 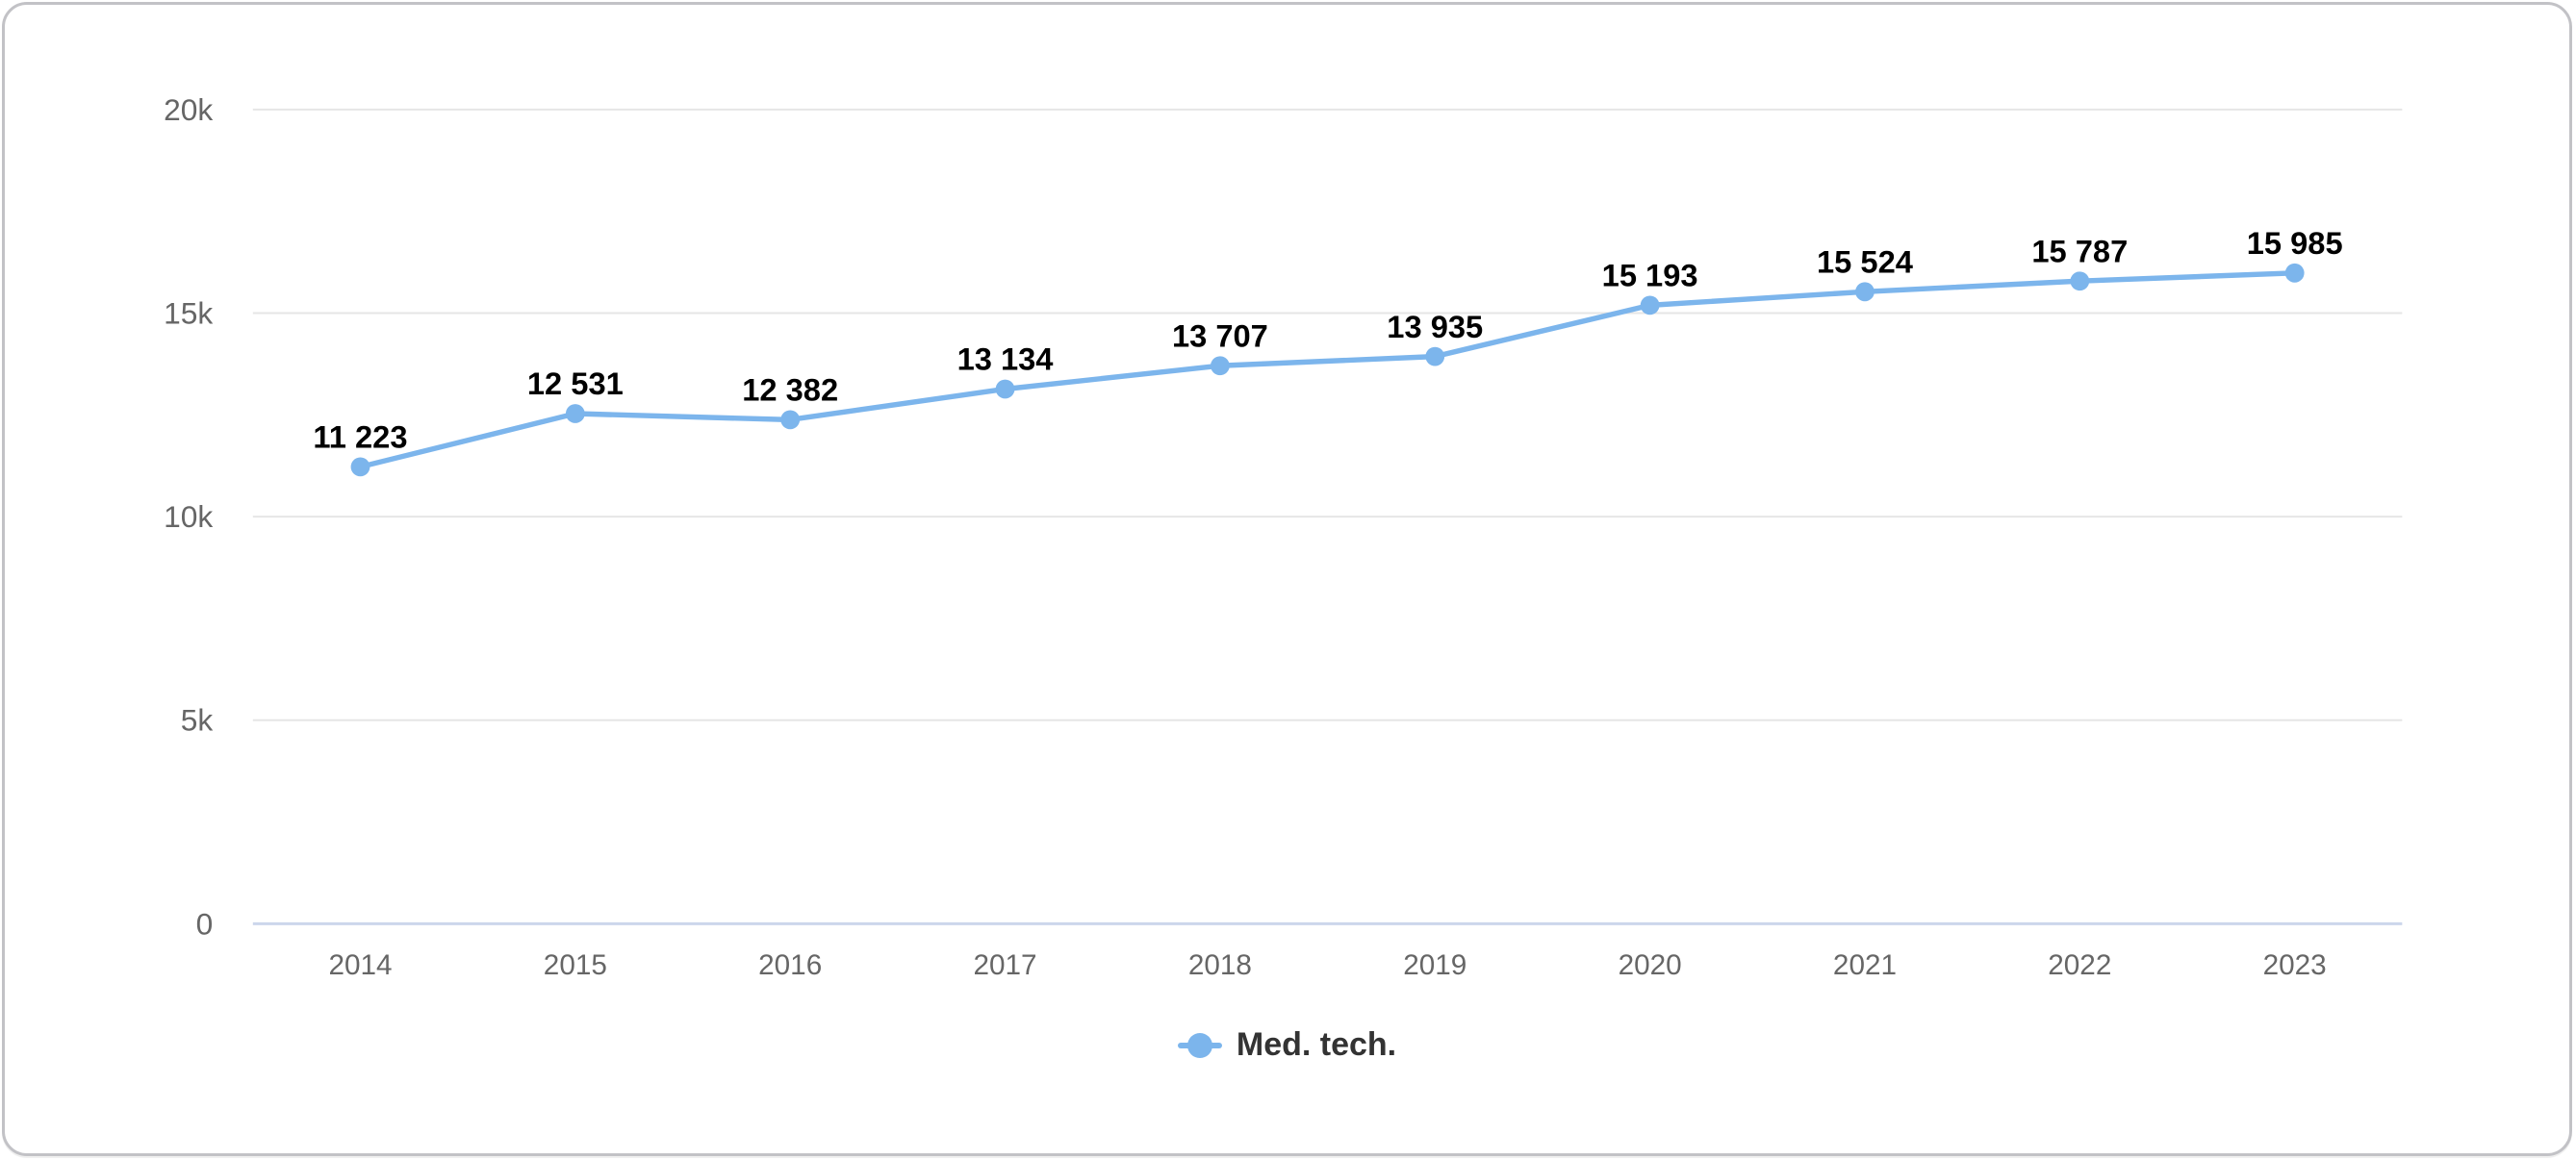 I want to click on x-axis-tick-label: 2018, so click(x=1220, y=965).